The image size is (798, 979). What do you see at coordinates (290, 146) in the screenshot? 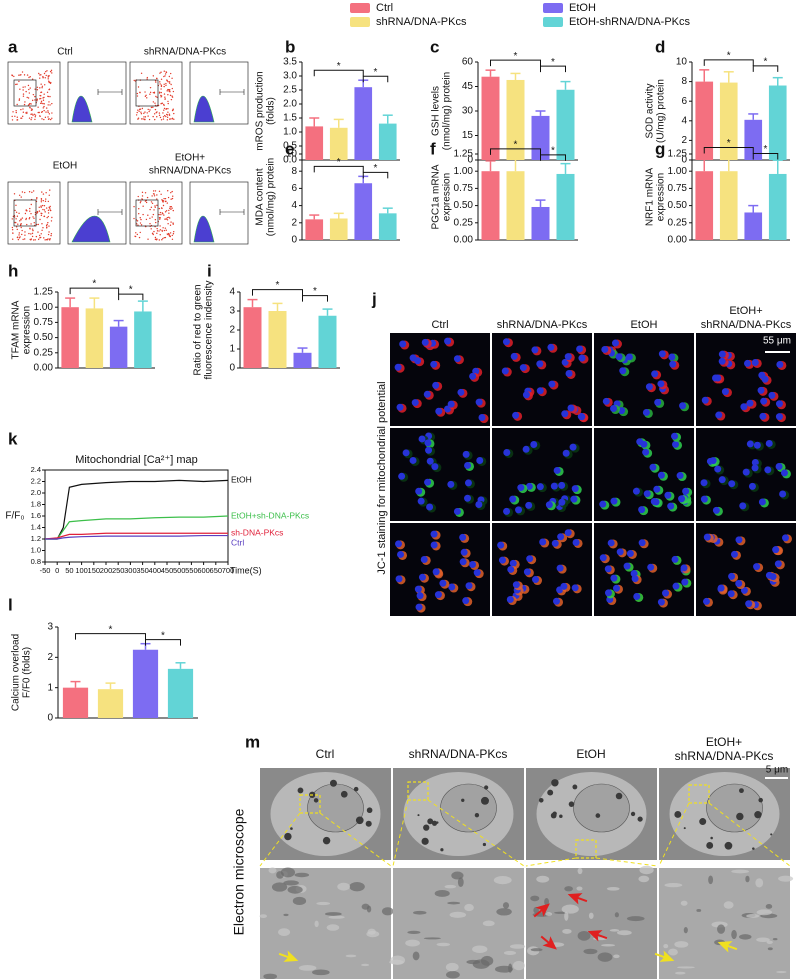
I see `y-tick-label: 0.5` at bounding box center [290, 146].